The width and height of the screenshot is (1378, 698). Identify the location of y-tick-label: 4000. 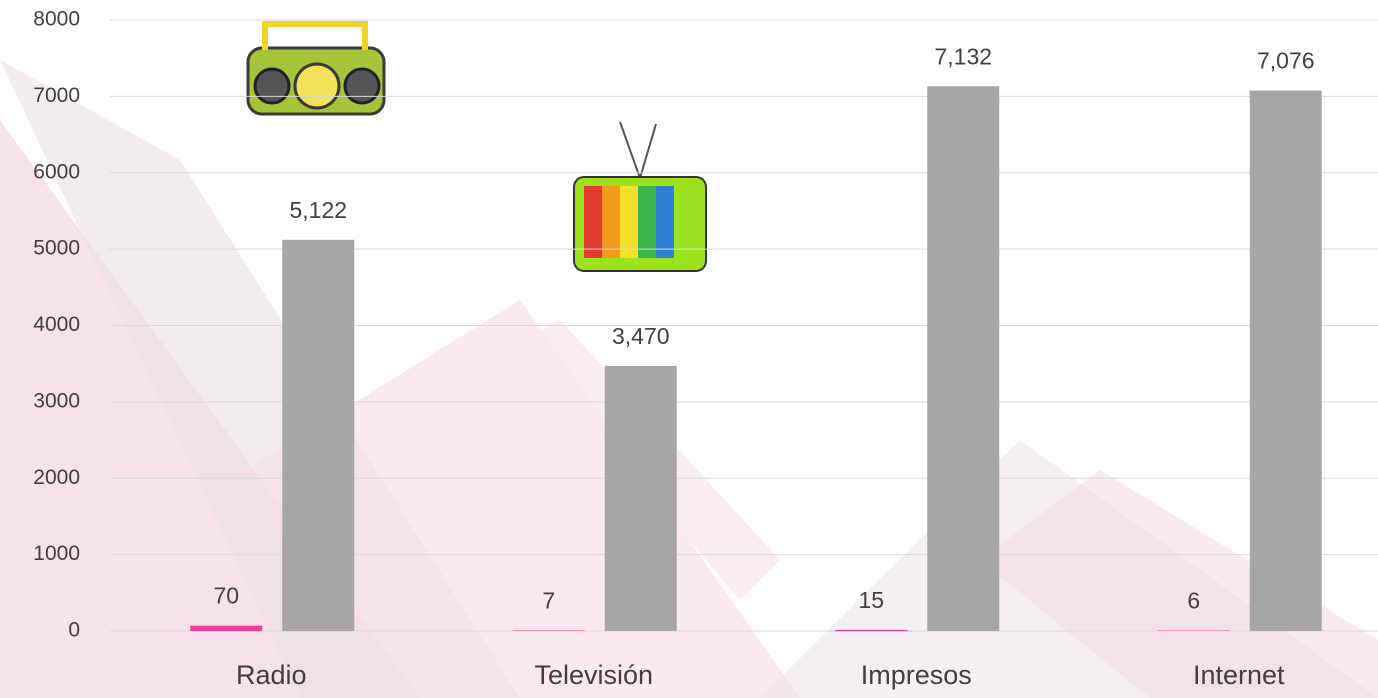
(56, 324).